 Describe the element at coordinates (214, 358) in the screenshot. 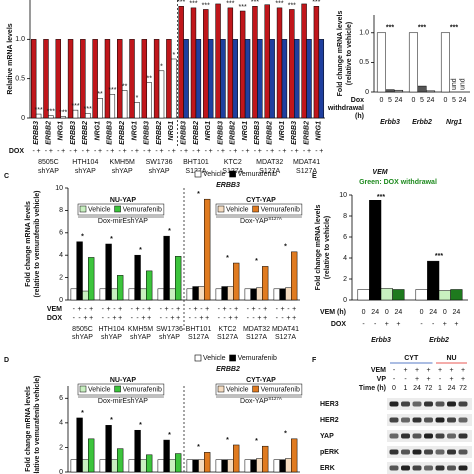

I see `legend-label: Vehicle` at that location.